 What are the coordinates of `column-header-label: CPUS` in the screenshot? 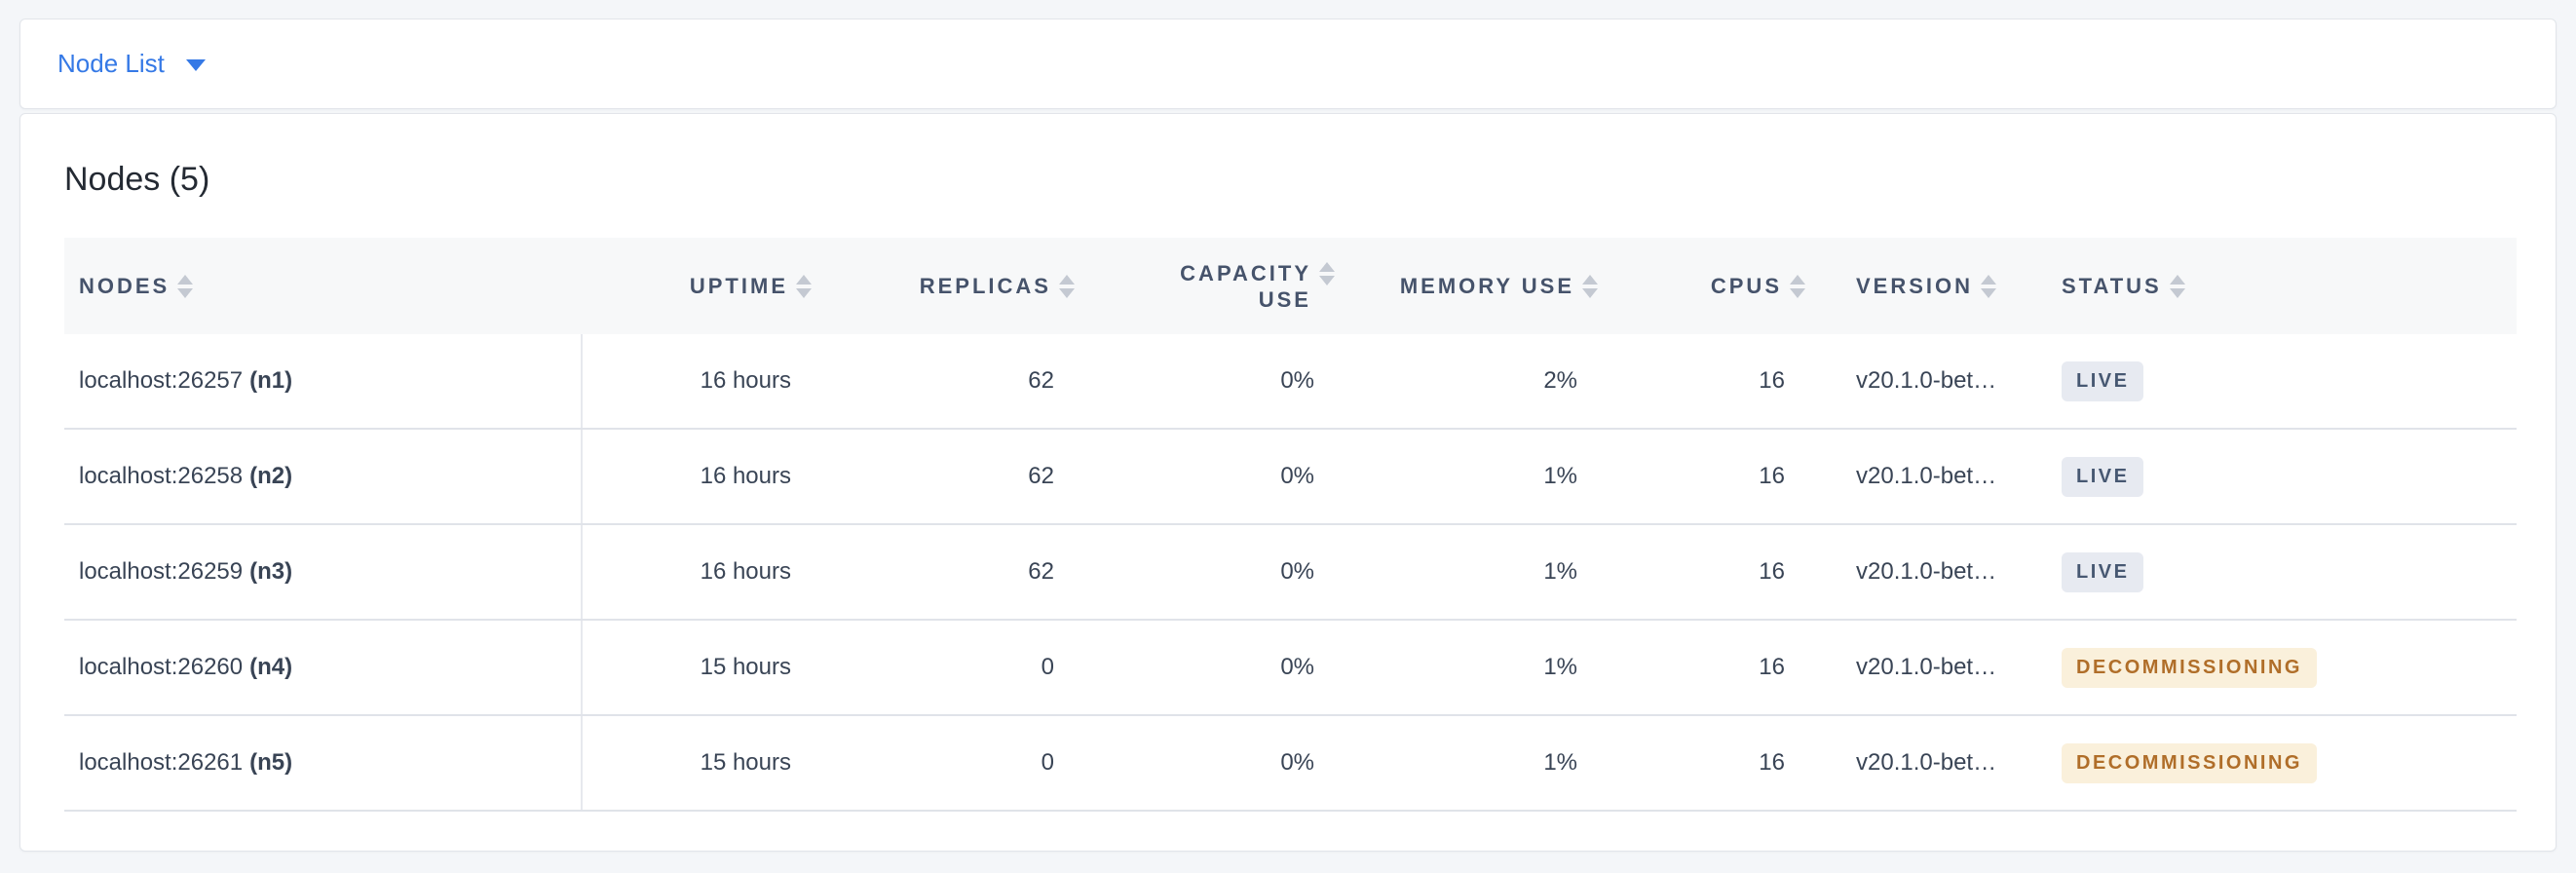 It's located at (1746, 285).